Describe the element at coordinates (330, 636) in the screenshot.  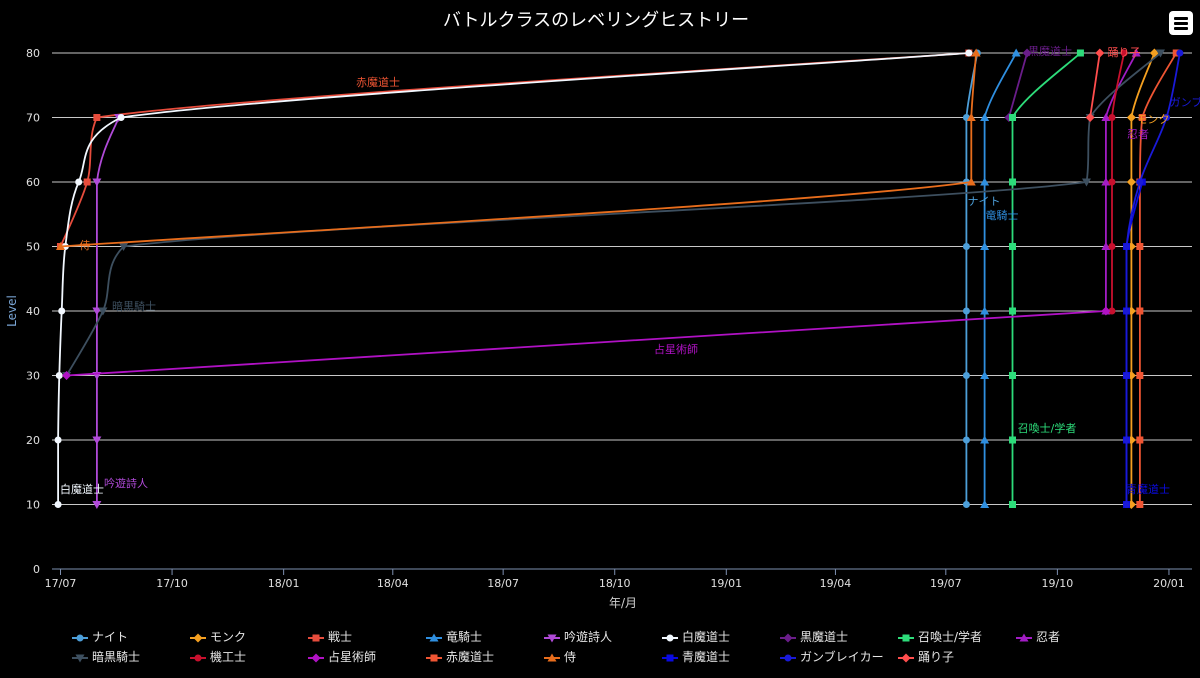
I see `legend-item: 戦士` at that location.